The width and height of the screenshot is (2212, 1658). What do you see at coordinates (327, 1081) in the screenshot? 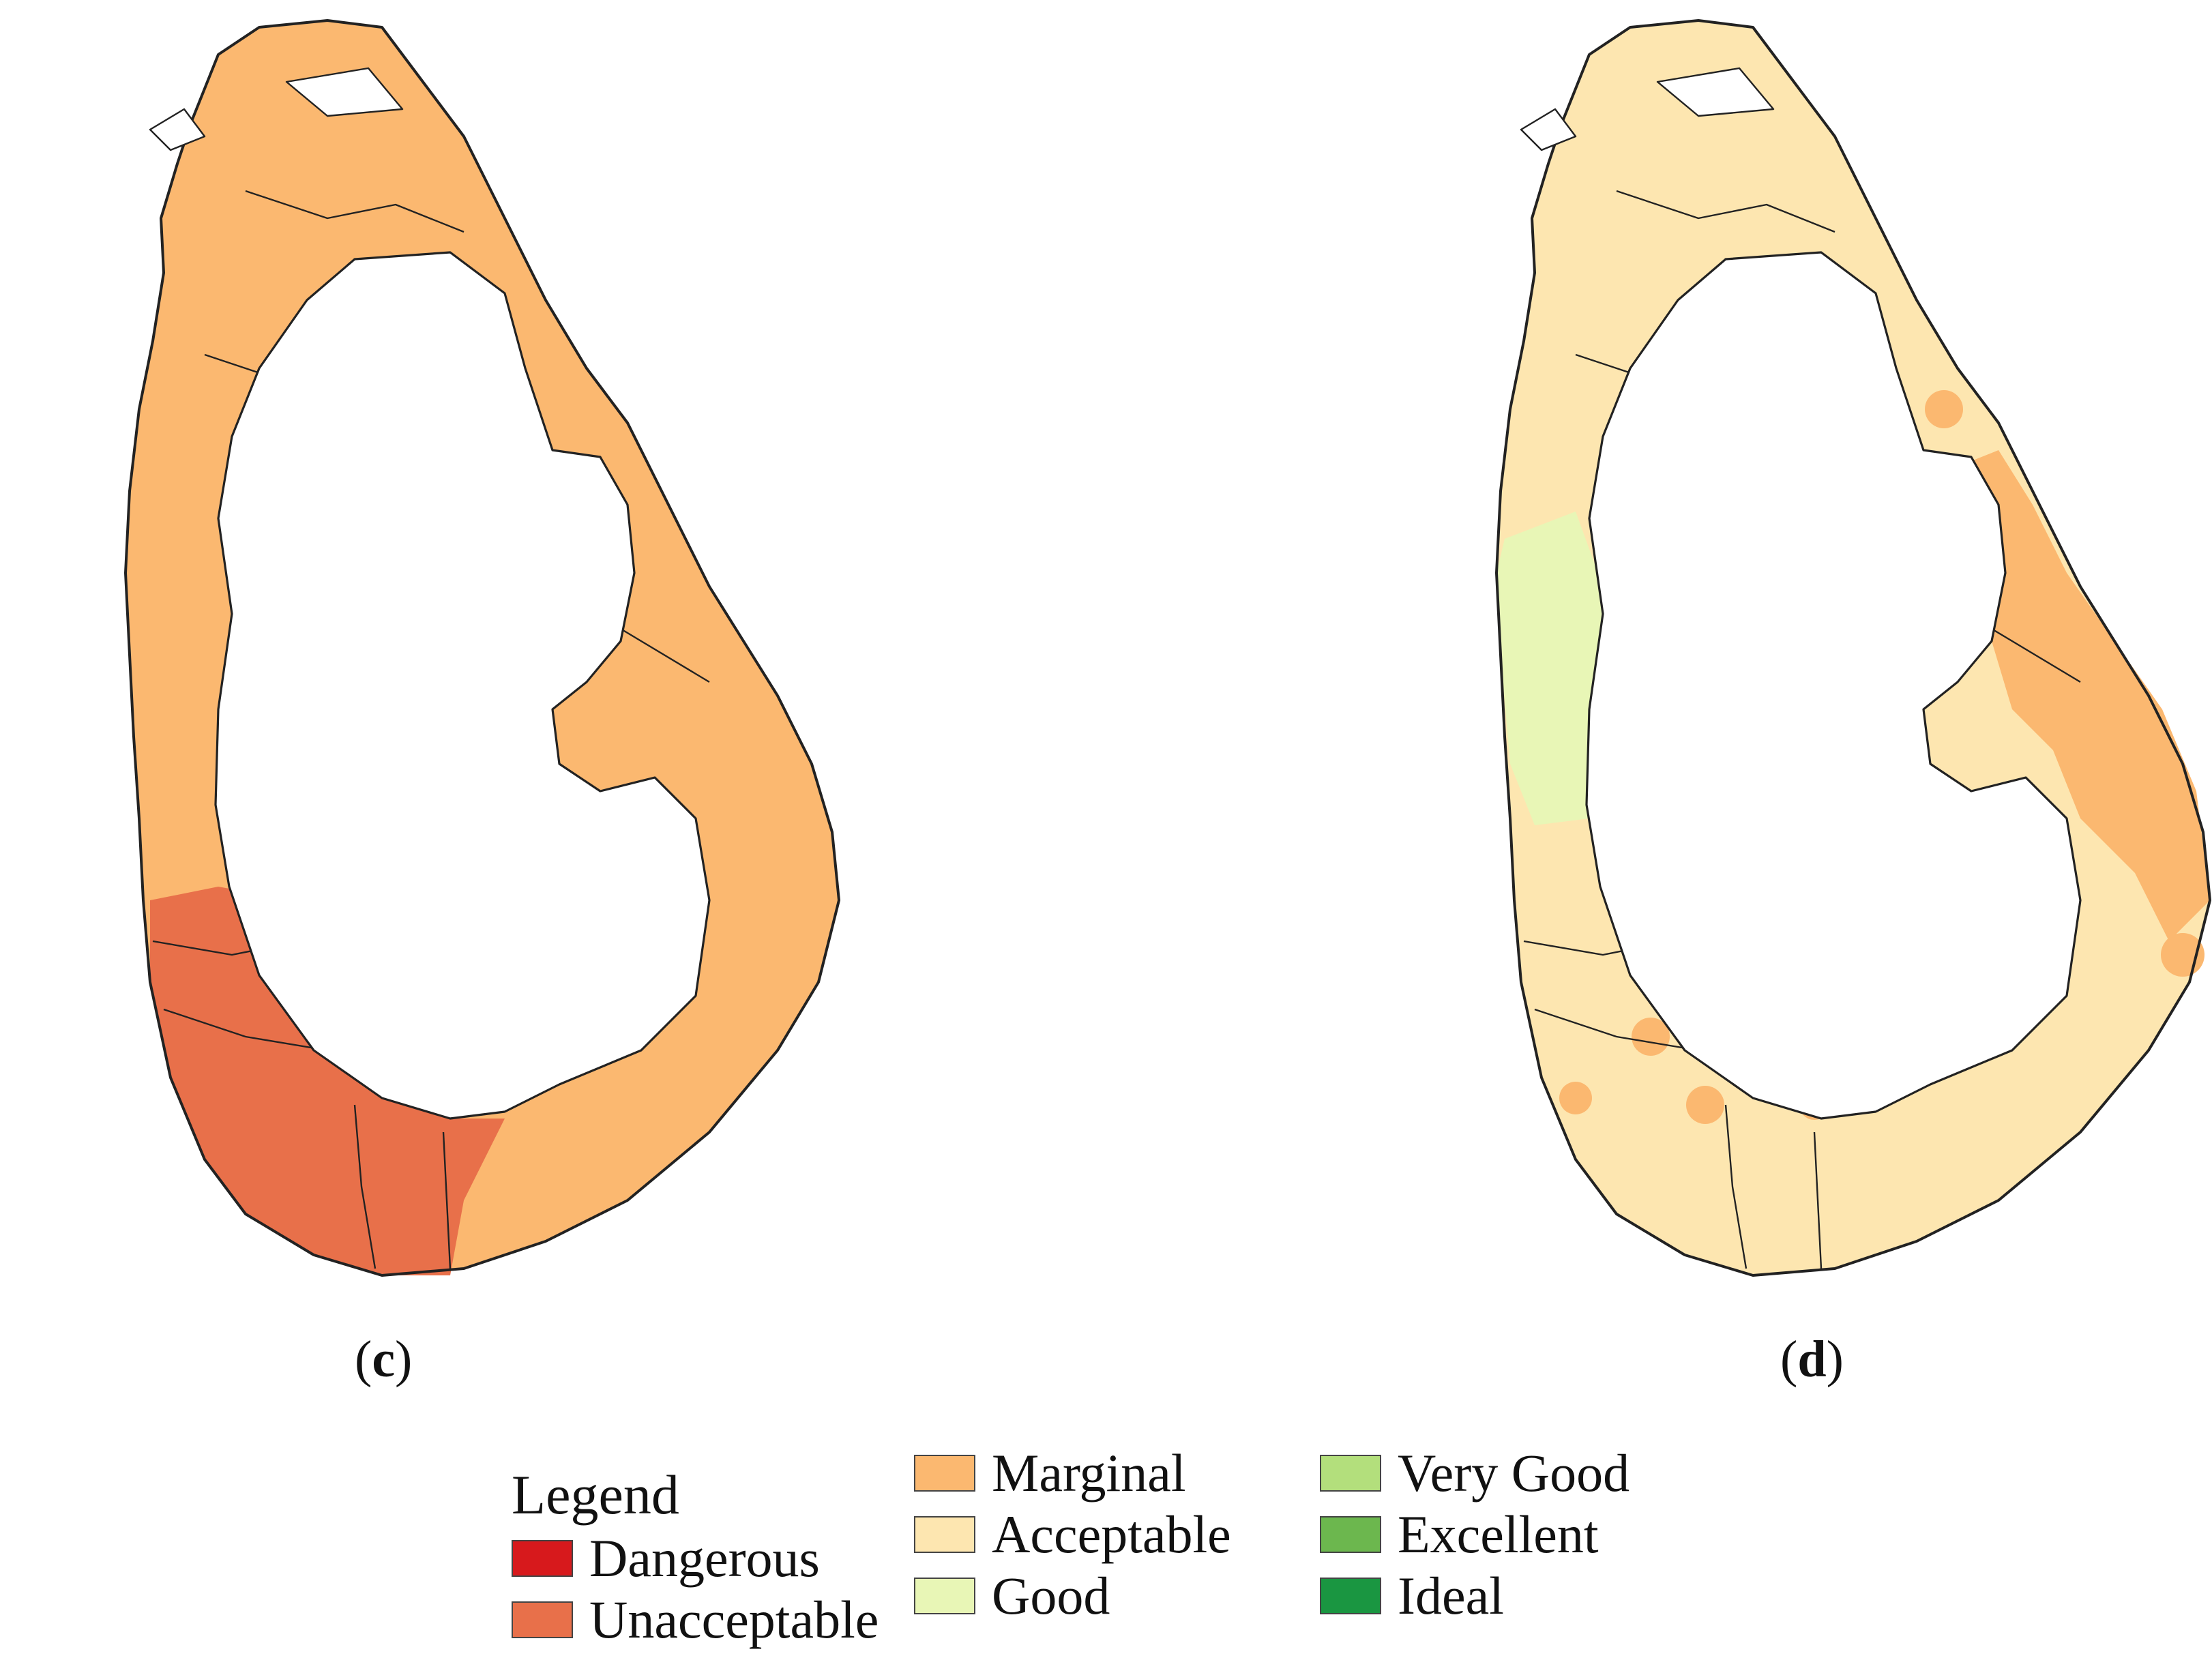
I see `unacceptable-zone` at bounding box center [327, 1081].